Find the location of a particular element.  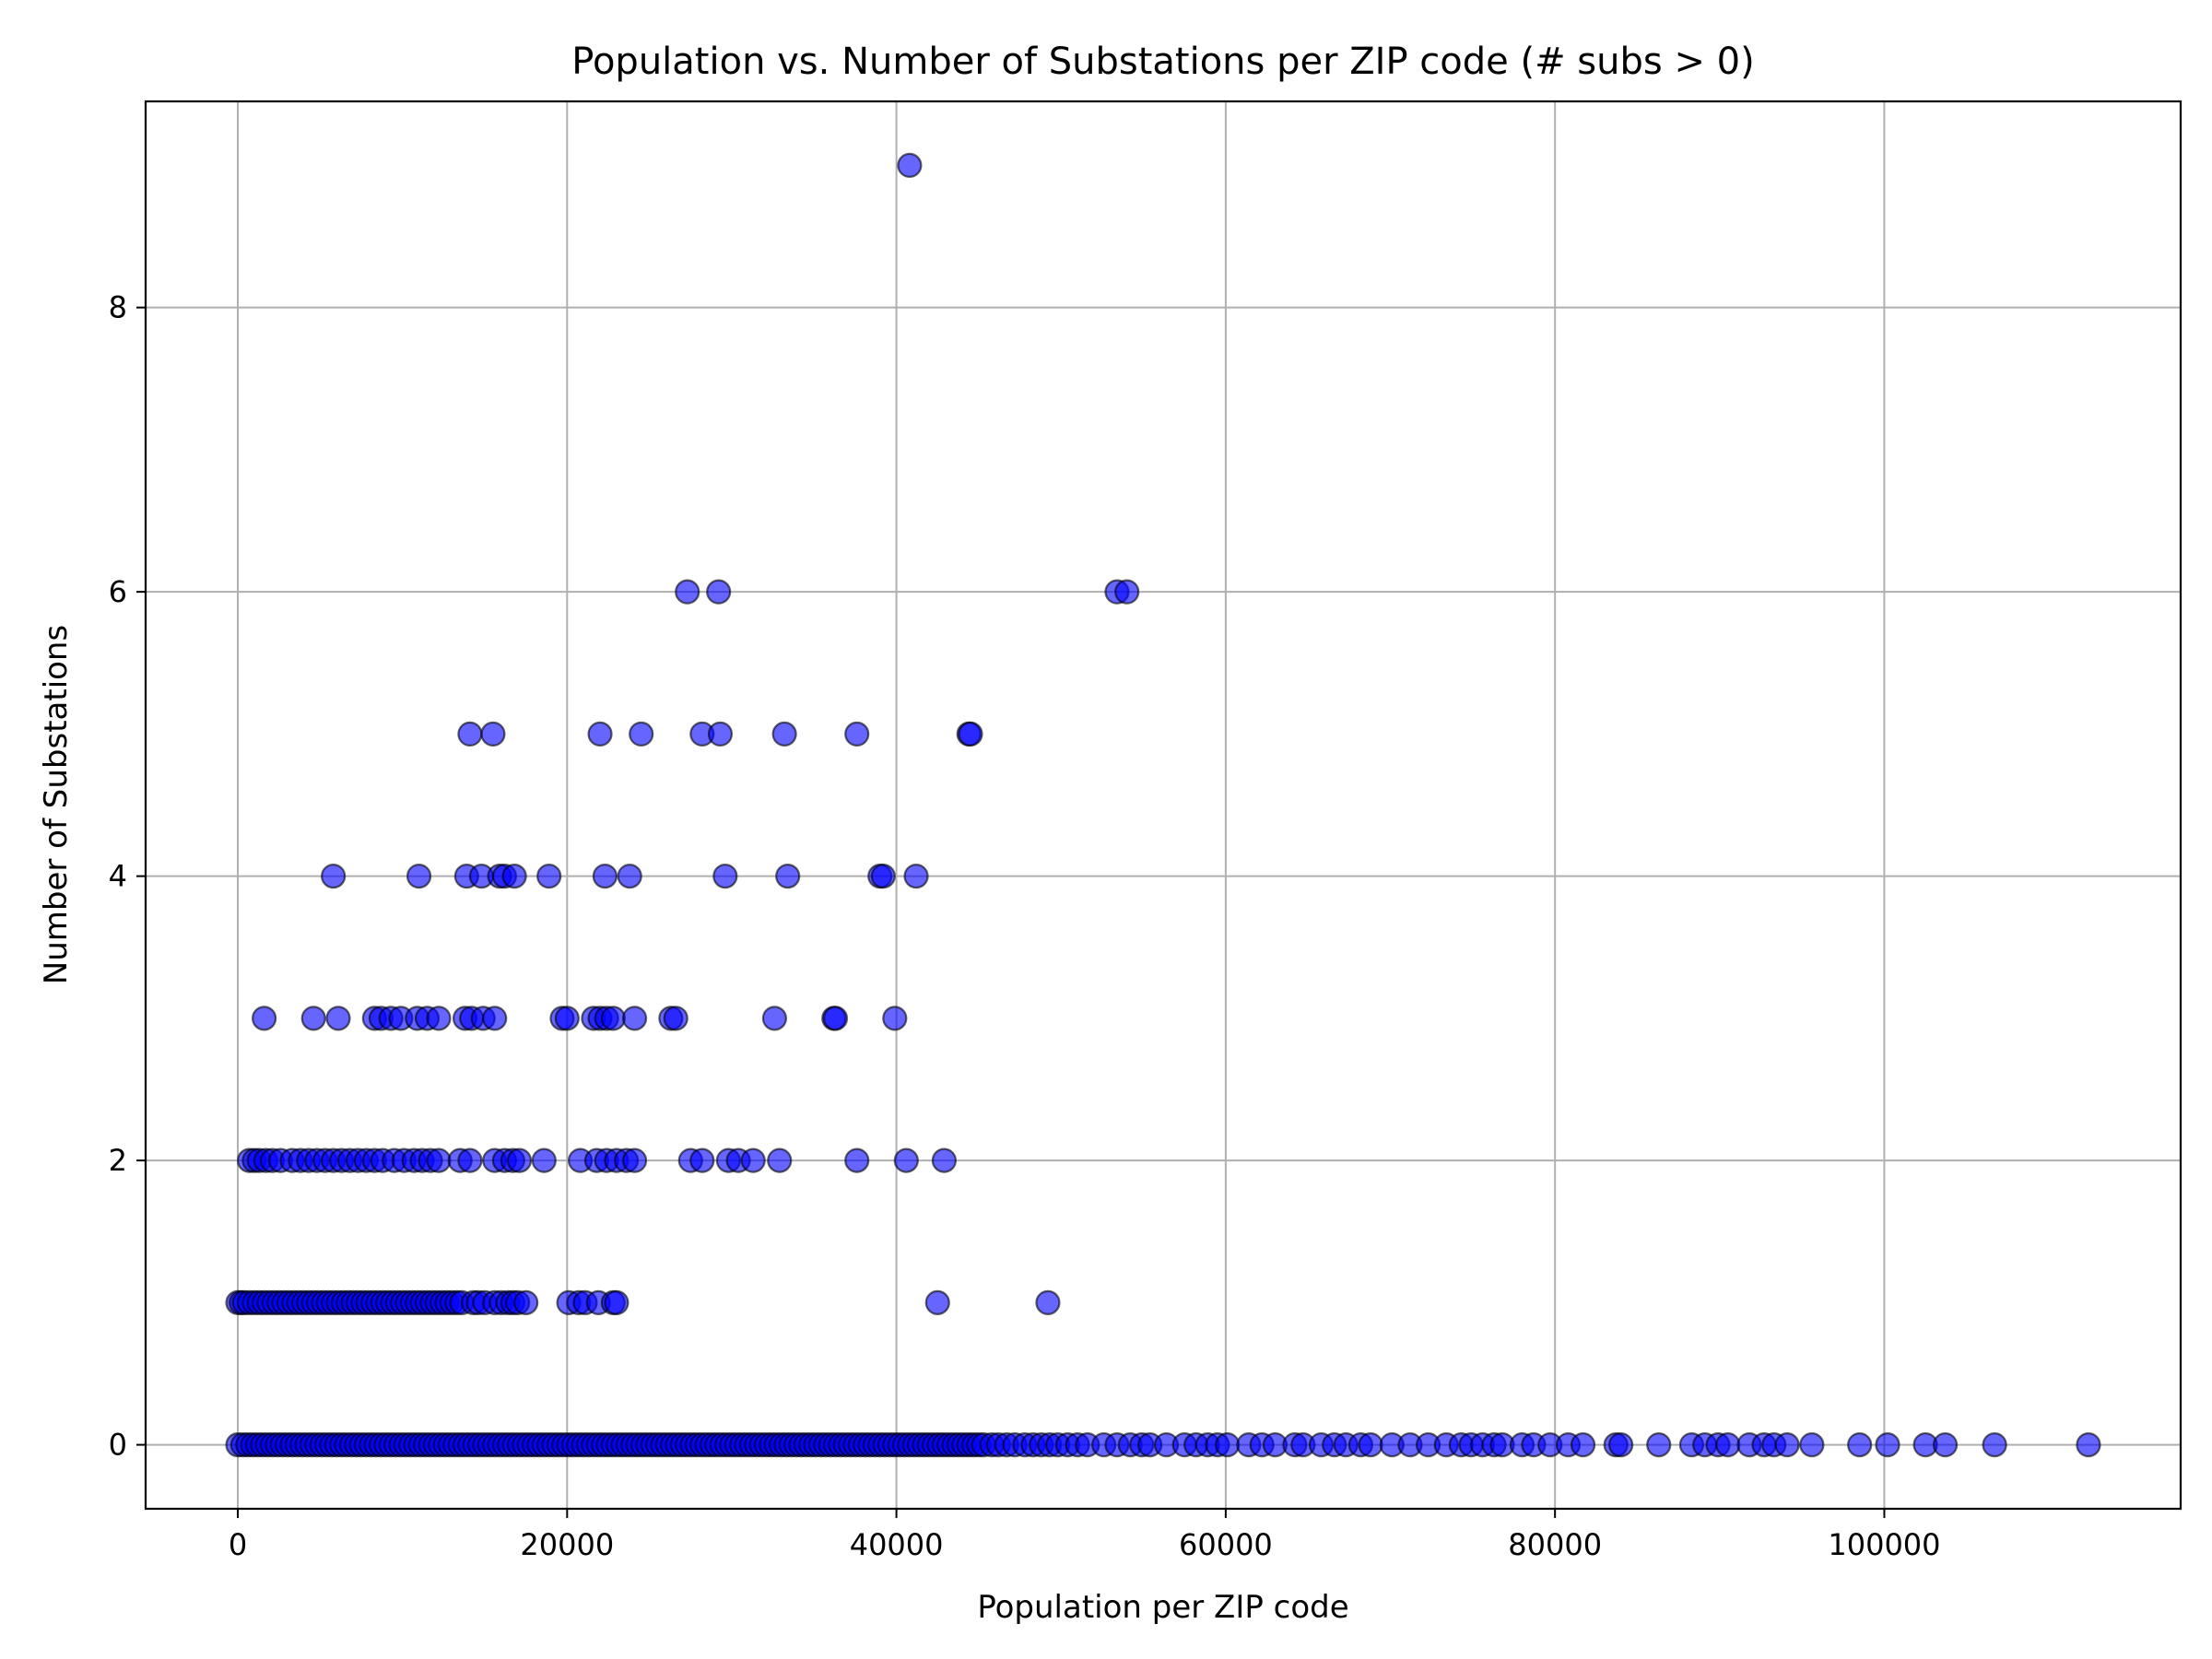

y-tick-label: 0 is located at coordinates (118, 1445).